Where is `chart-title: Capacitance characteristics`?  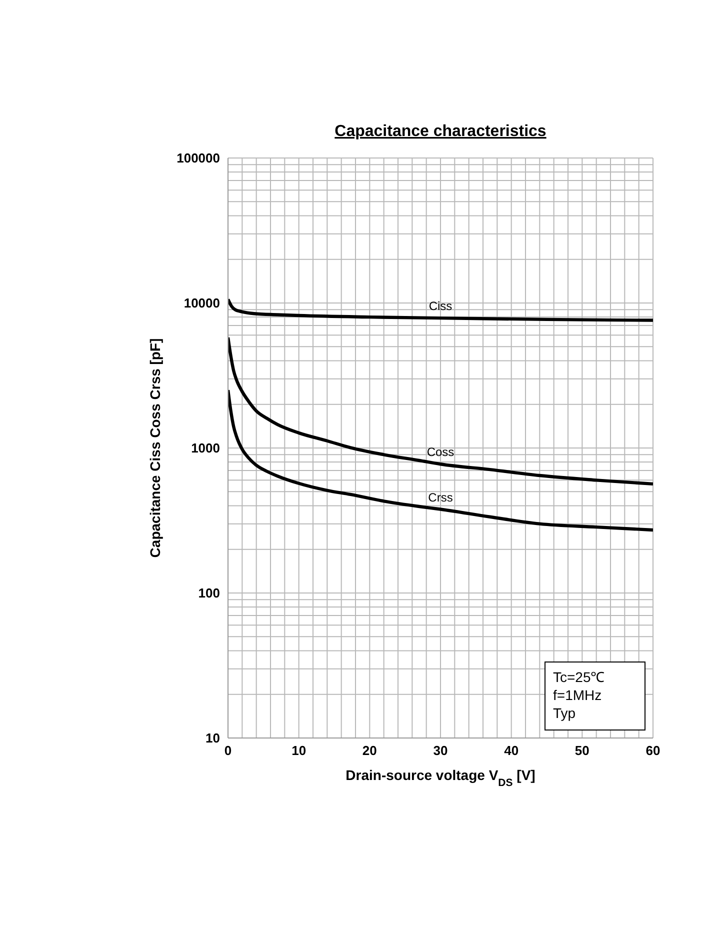
chart-title: Capacitance characteristics is located at coordinates (440, 131).